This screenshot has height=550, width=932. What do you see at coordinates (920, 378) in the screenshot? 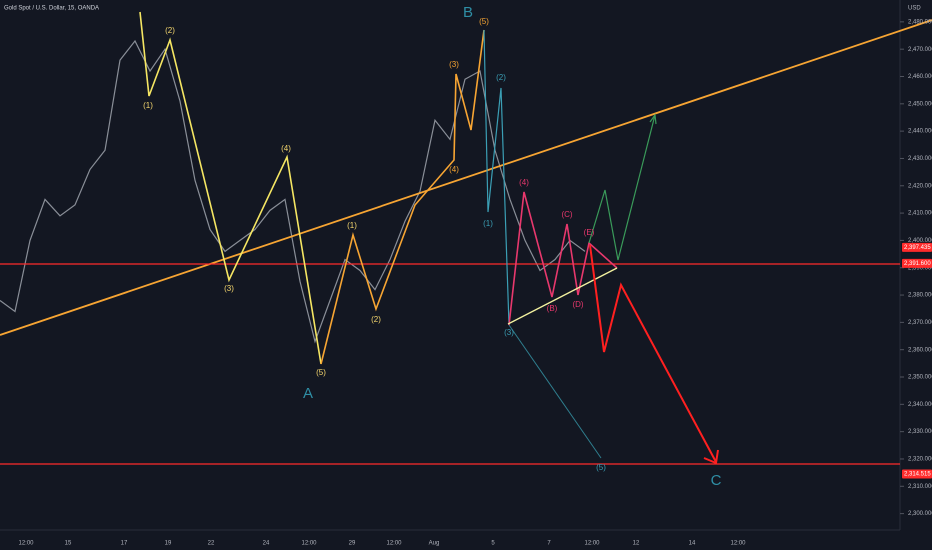
I see `y-tick-label: 2,350.000` at bounding box center [920, 378].